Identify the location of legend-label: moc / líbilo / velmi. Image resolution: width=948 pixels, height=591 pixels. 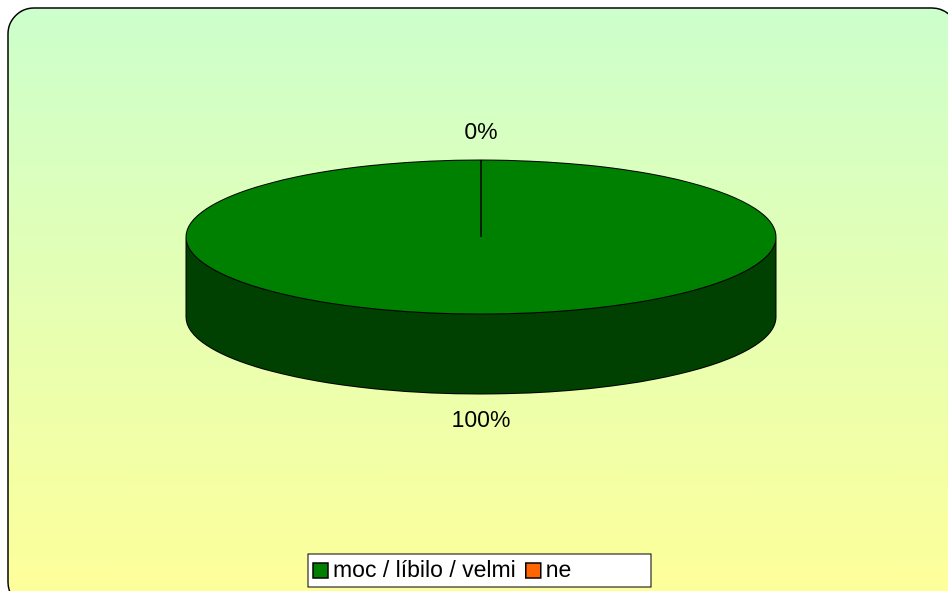
(424, 569).